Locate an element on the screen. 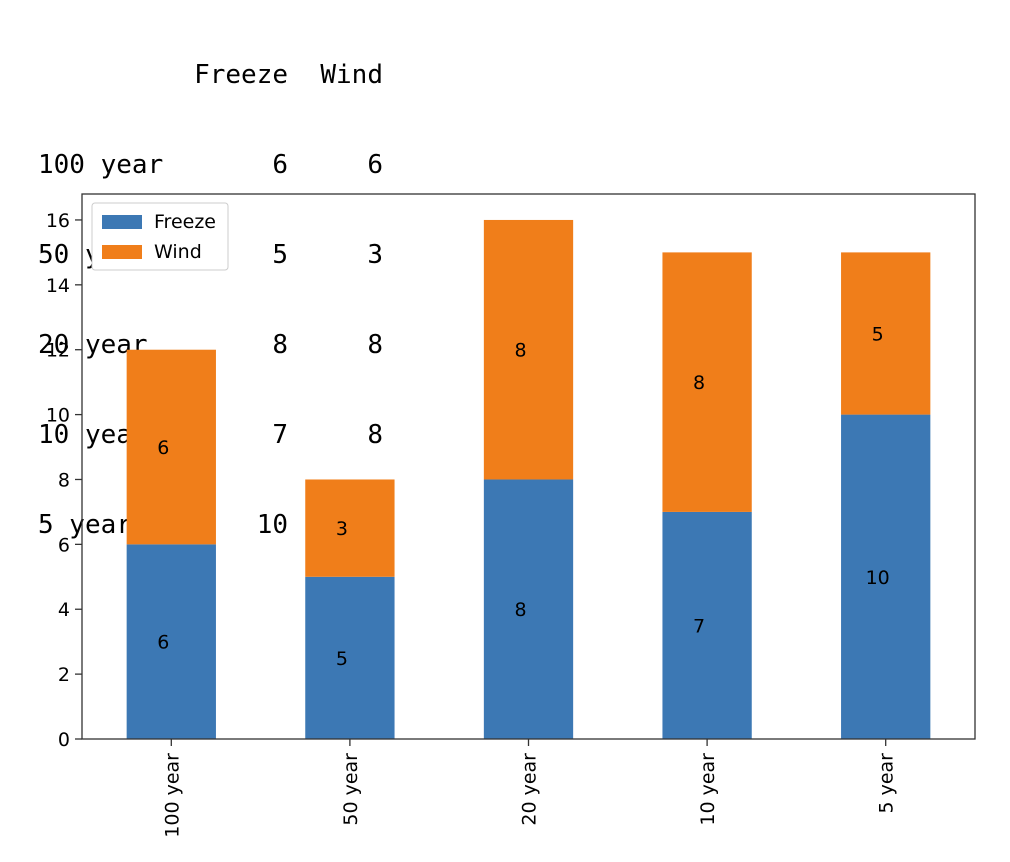 This screenshot has height=862, width=1010. df-index: 100 year is located at coordinates (101, 165).